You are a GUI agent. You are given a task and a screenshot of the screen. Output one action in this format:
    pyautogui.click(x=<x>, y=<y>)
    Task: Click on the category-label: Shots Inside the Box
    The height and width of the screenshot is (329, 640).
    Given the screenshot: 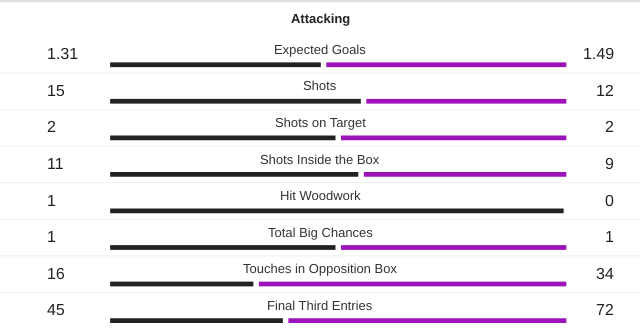 What is the action you would take?
    pyautogui.click(x=320, y=159)
    